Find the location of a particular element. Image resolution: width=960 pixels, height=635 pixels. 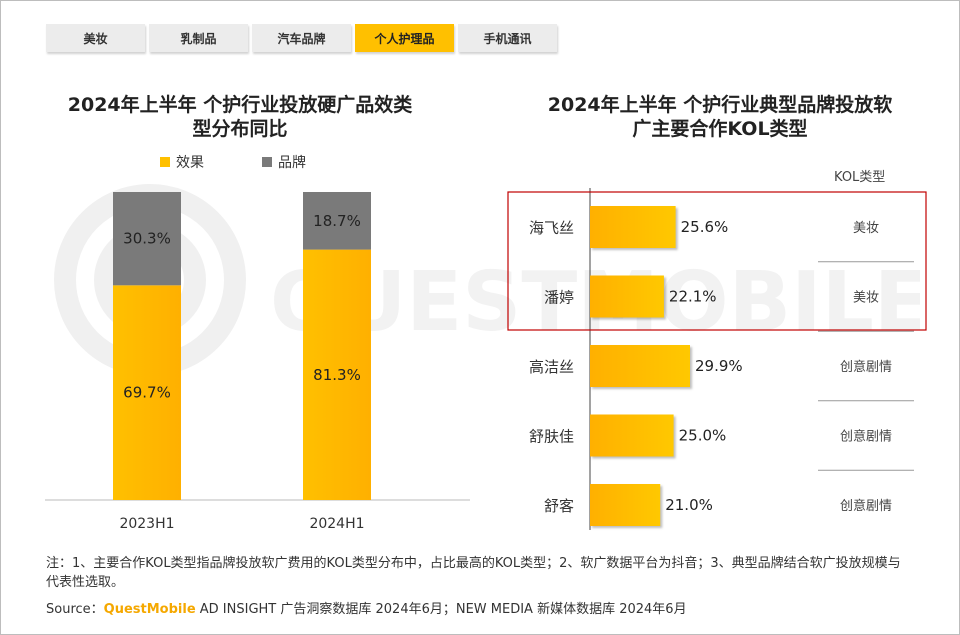

tab-personal-care: 个人护理品 is located at coordinates (404, 38).